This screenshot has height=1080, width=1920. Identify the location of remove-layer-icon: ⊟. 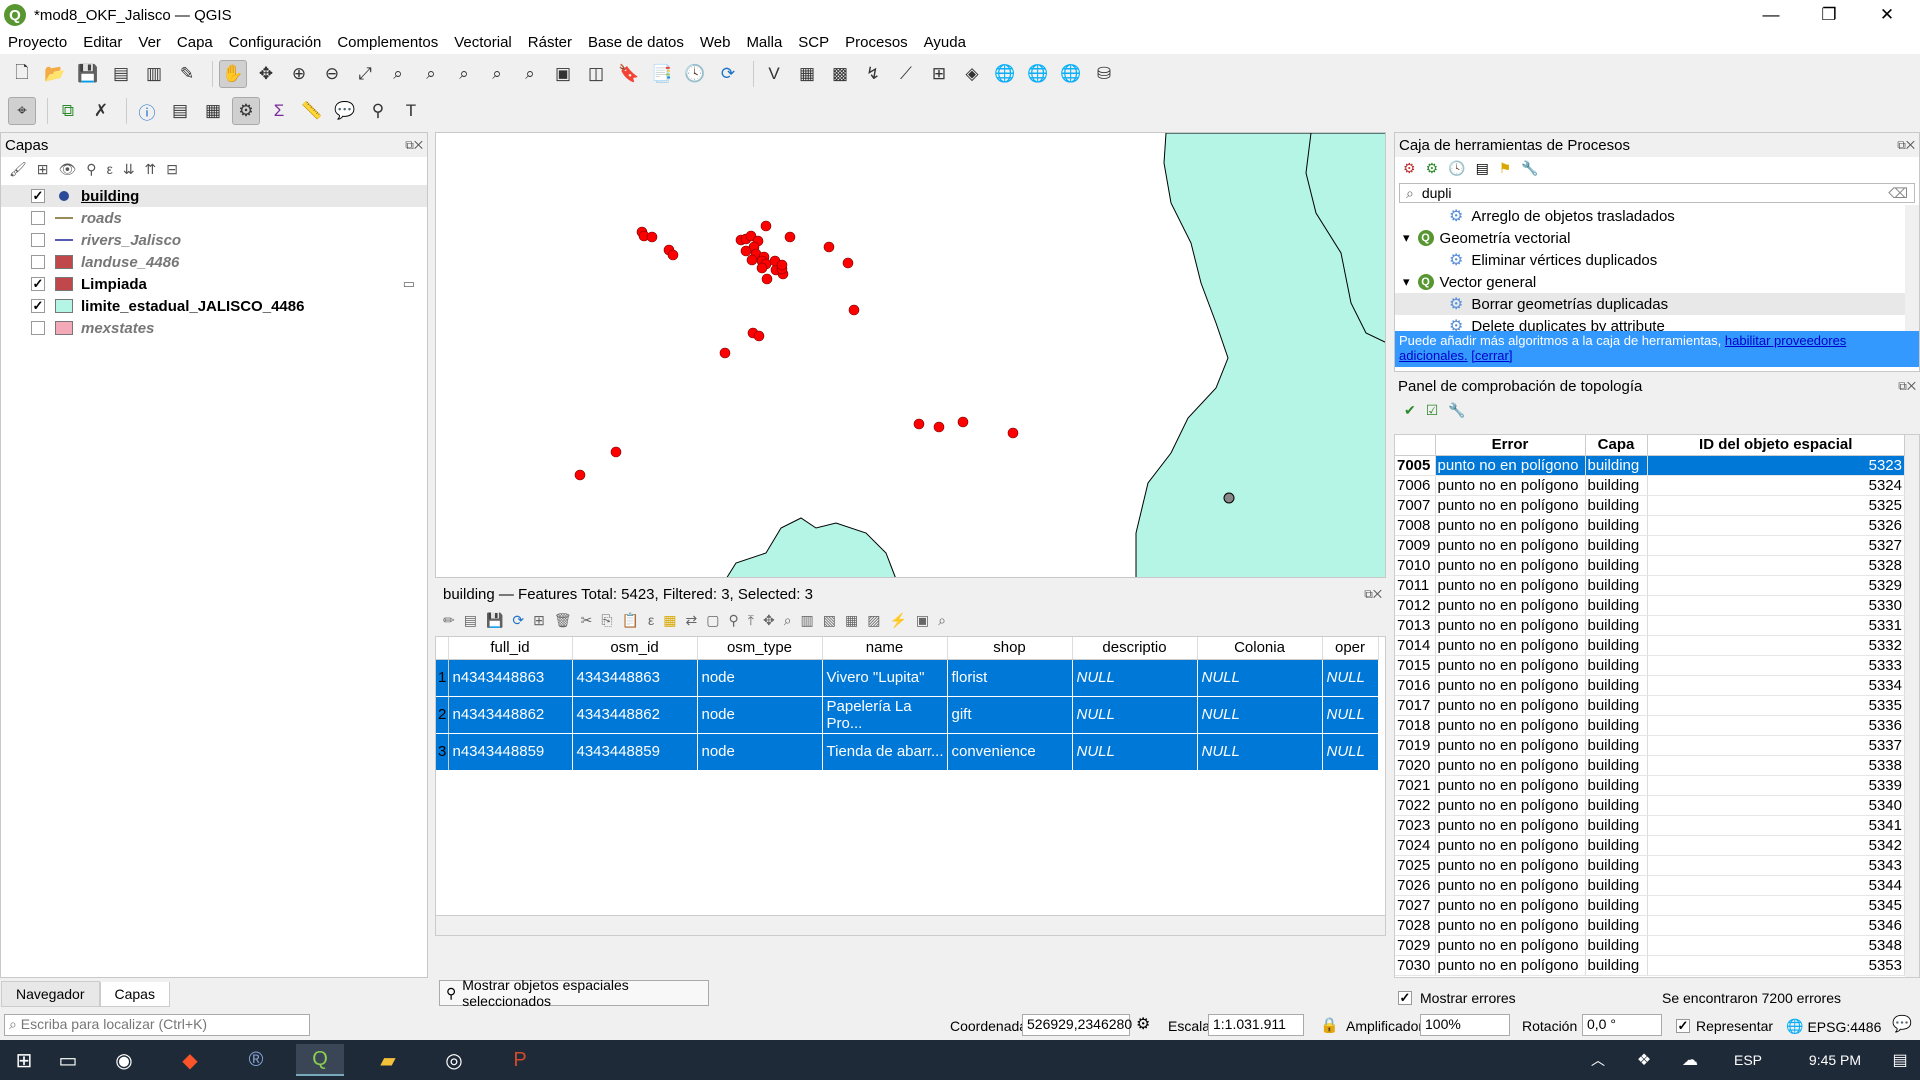
(172, 168).